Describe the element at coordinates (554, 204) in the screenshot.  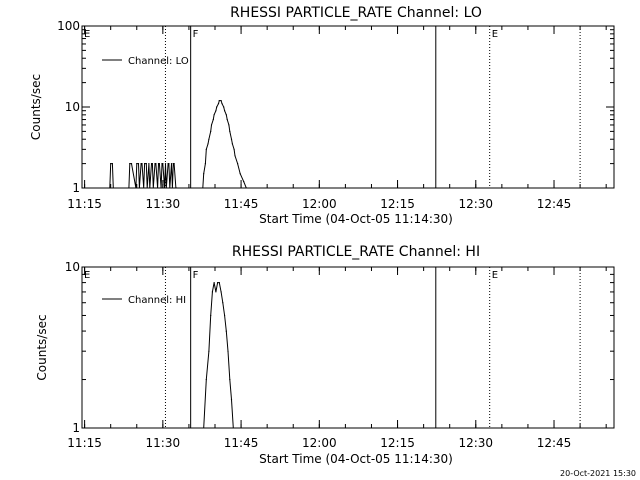
I see `x-tick-label: 12:45` at that location.